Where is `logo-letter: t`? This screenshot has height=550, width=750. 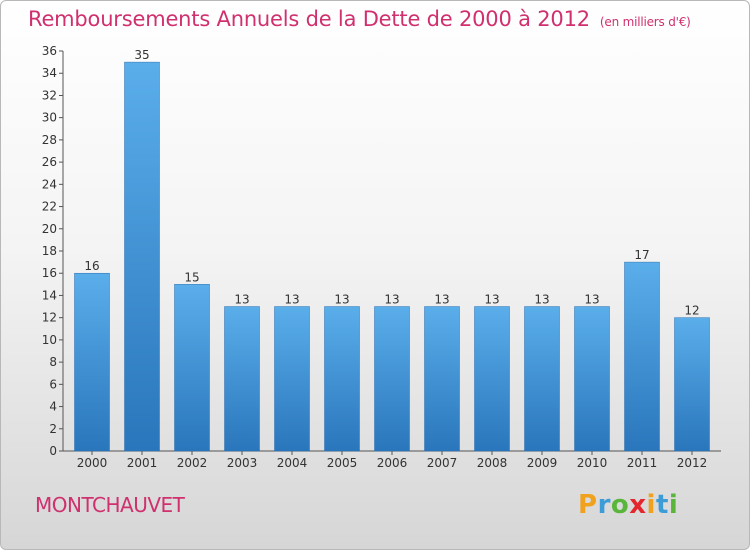 logo-letter: t is located at coordinates (662, 505).